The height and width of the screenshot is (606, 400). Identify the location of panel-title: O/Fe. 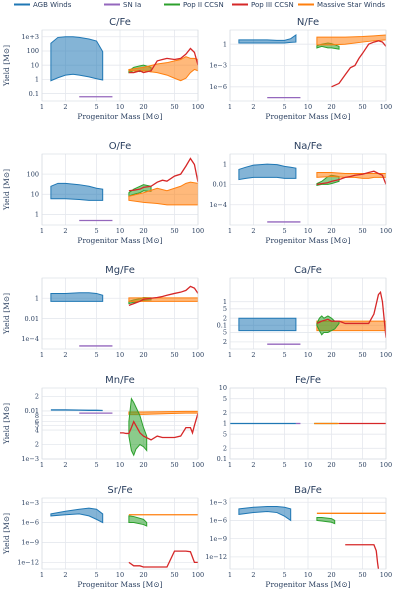
(120, 146).